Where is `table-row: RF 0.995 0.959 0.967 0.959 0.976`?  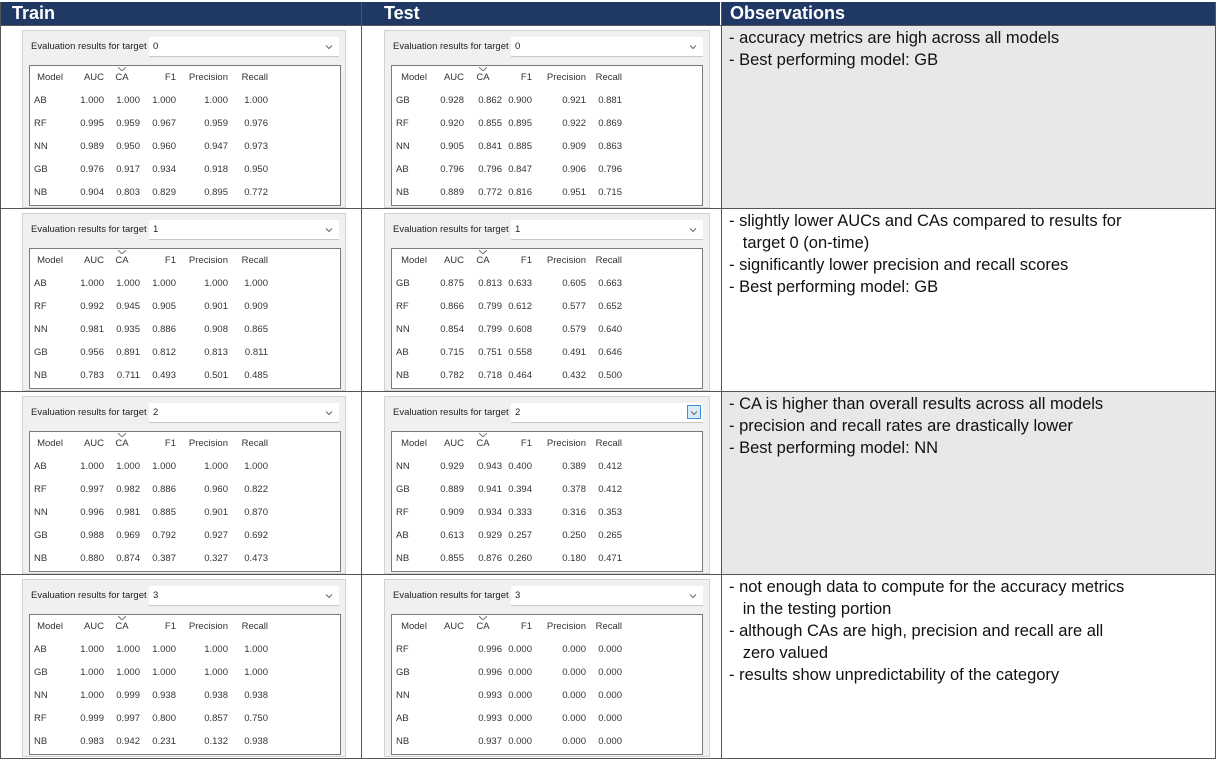 table-row: RF 0.995 0.959 0.967 0.959 0.976 is located at coordinates (149, 123).